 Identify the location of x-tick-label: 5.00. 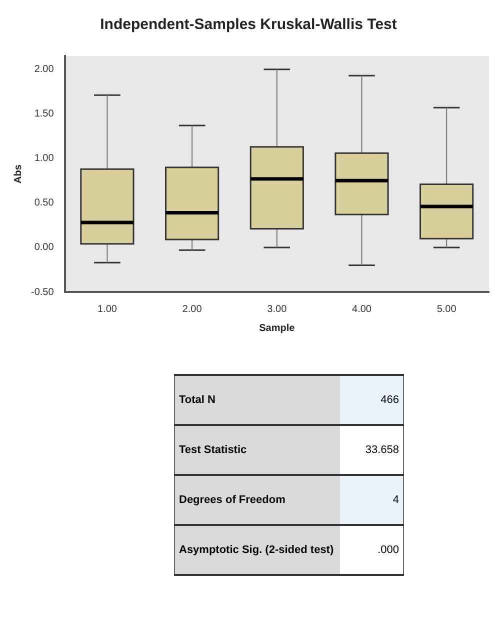
(446, 309).